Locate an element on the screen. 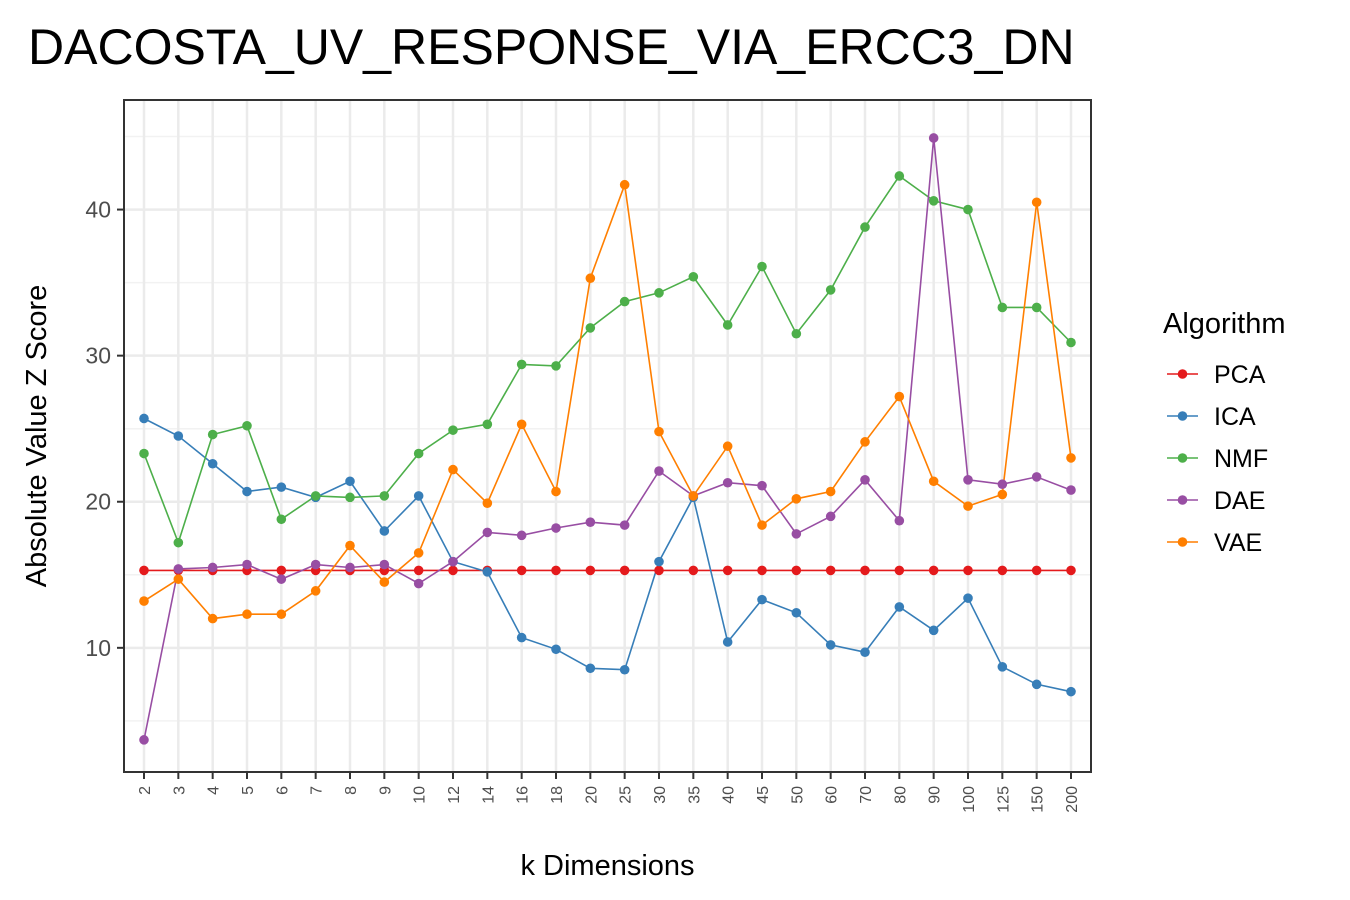  y-axis-title: Absolute Value Z Score is located at coordinates (37, 436).